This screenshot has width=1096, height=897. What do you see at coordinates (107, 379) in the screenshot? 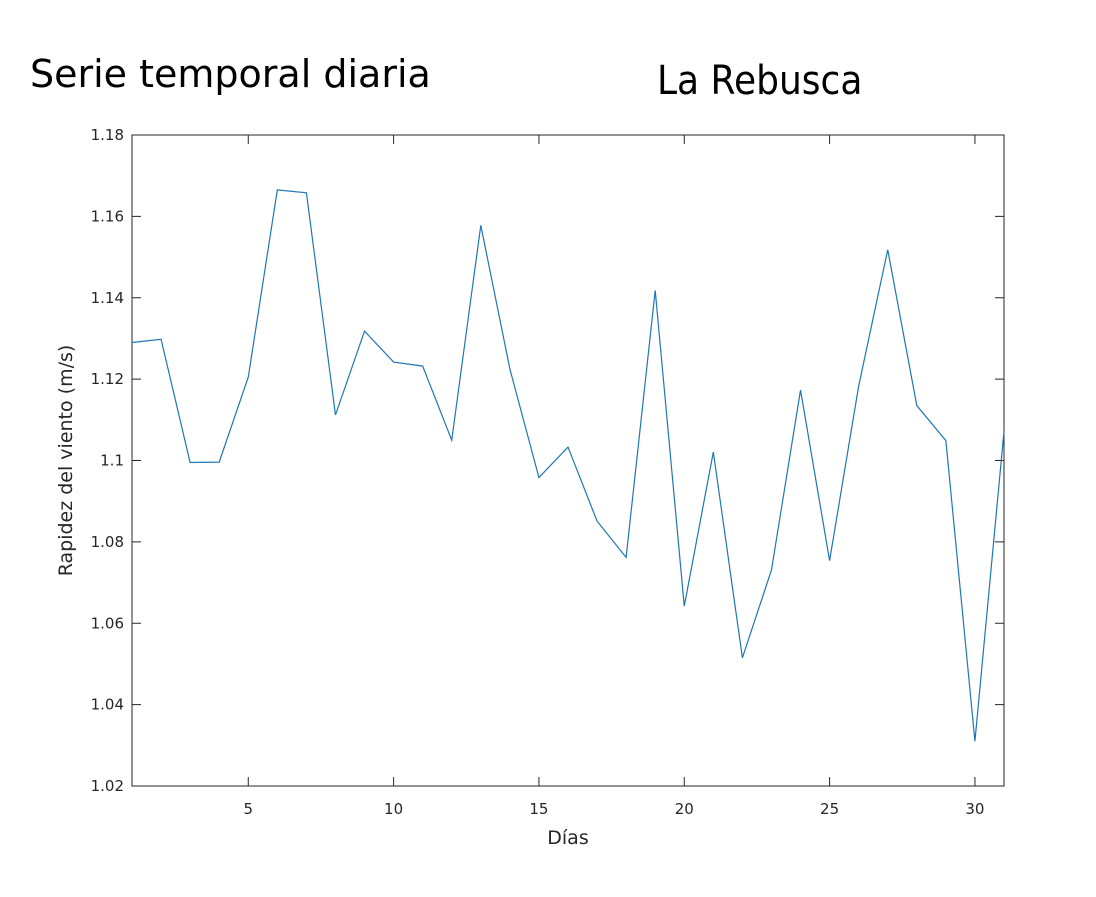
I see `y-tick-label: 1.12` at bounding box center [107, 379].